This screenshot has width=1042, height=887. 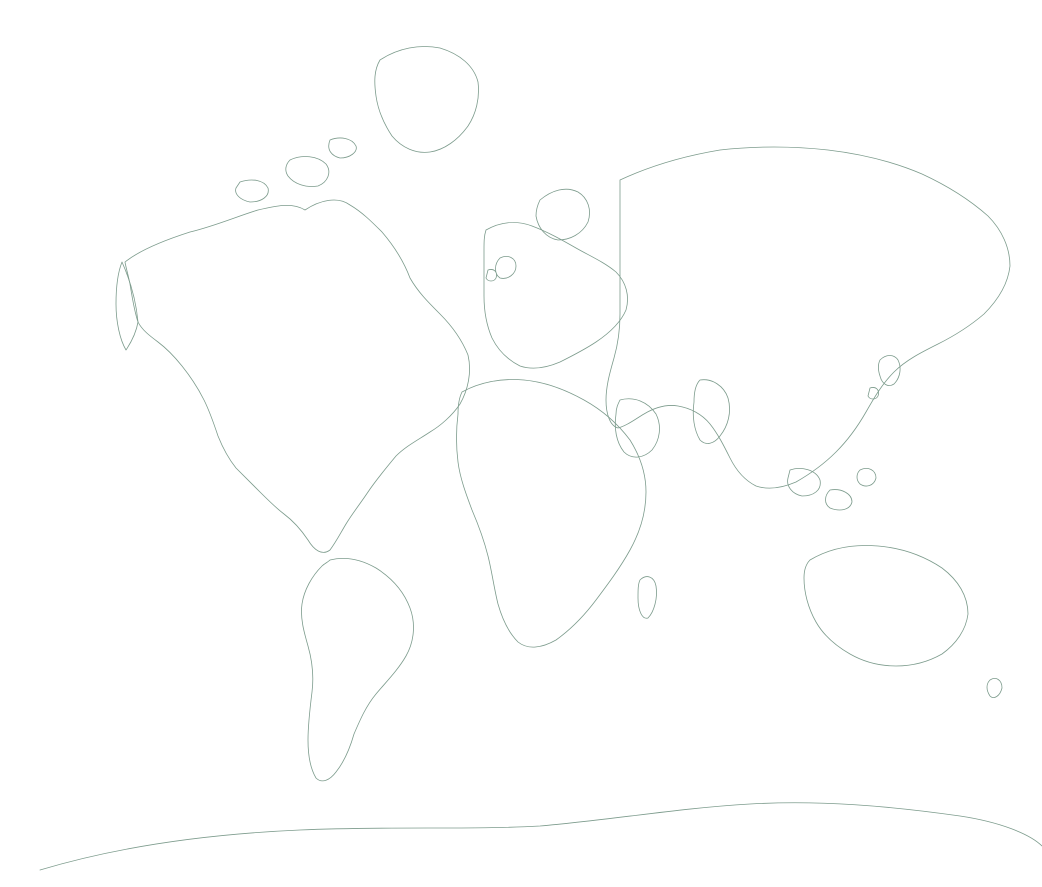 I want to click on south-america-coastline, so click(x=357, y=670).